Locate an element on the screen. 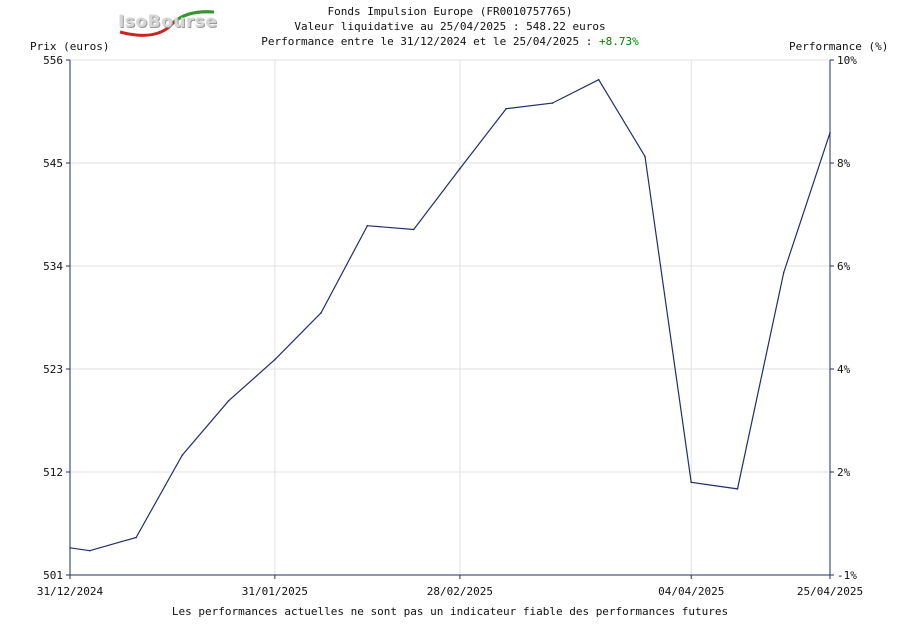 This screenshot has width=900, height=625. y-tick-label-left: 523 is located at coordinates (53, 369).